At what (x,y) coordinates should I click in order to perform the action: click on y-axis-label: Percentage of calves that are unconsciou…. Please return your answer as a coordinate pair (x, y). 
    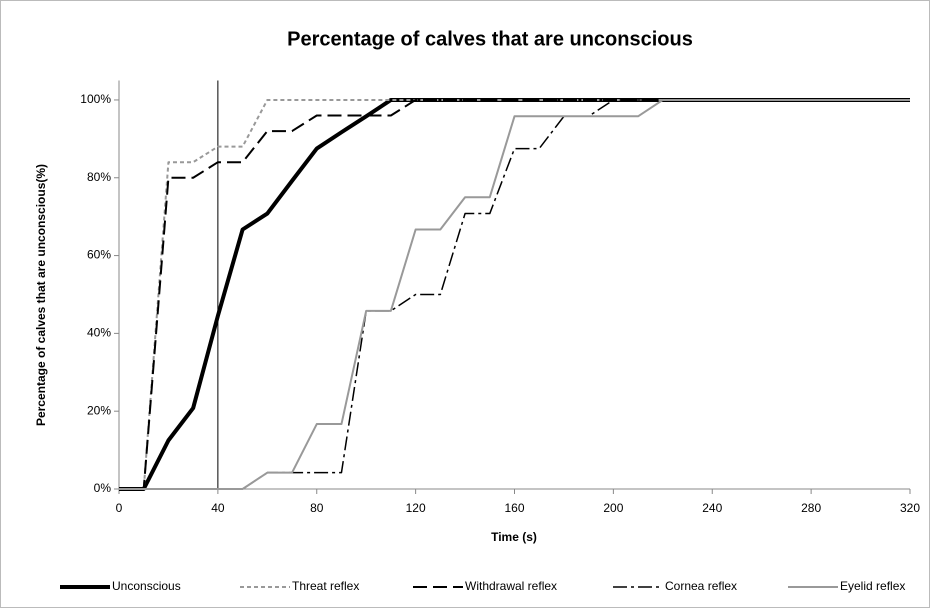
    Looking at the image, I should click on (41, 295).